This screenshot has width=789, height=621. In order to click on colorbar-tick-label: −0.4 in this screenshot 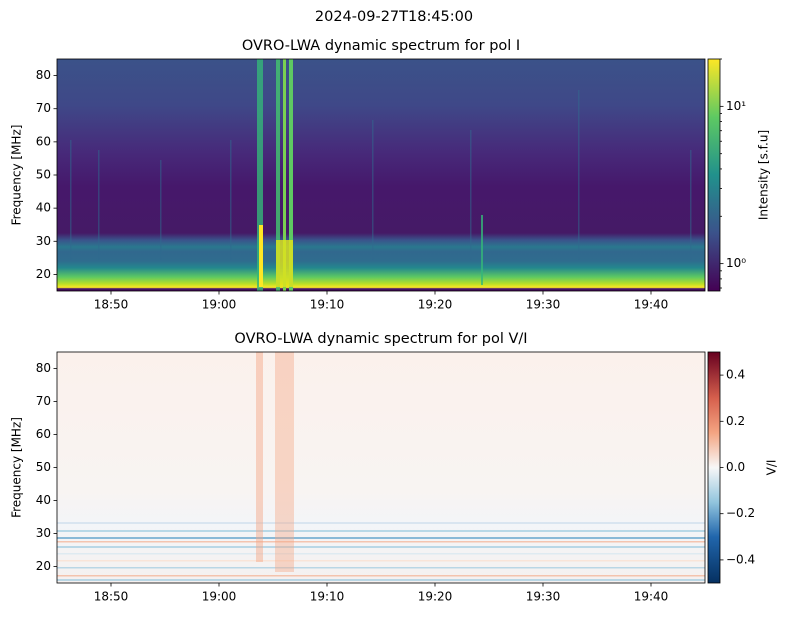, I will do `click(740, 559)`.